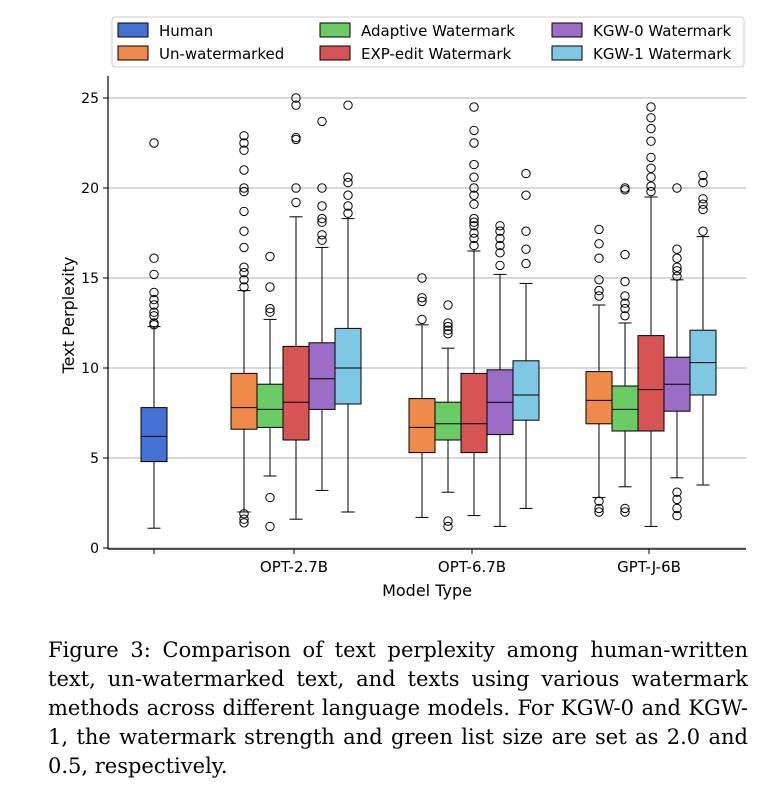 The width and height of the screenshot is (759, 811). Describe the element at coordinates (641, 54) in the screenshot. I see `legend-item: KGW-1 Watermark` at that location.